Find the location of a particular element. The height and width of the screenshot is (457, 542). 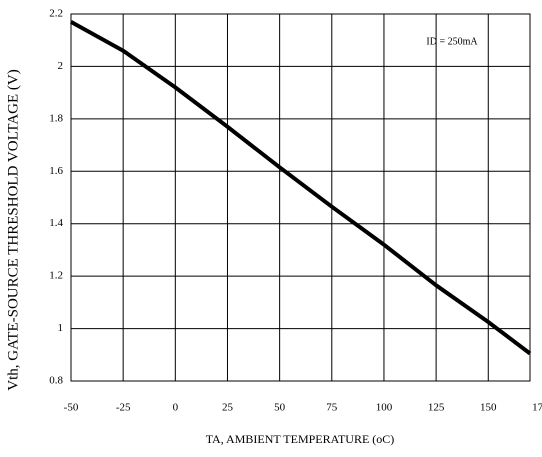

y-tick-label: 2.2 is located at coordinates (56, 14).